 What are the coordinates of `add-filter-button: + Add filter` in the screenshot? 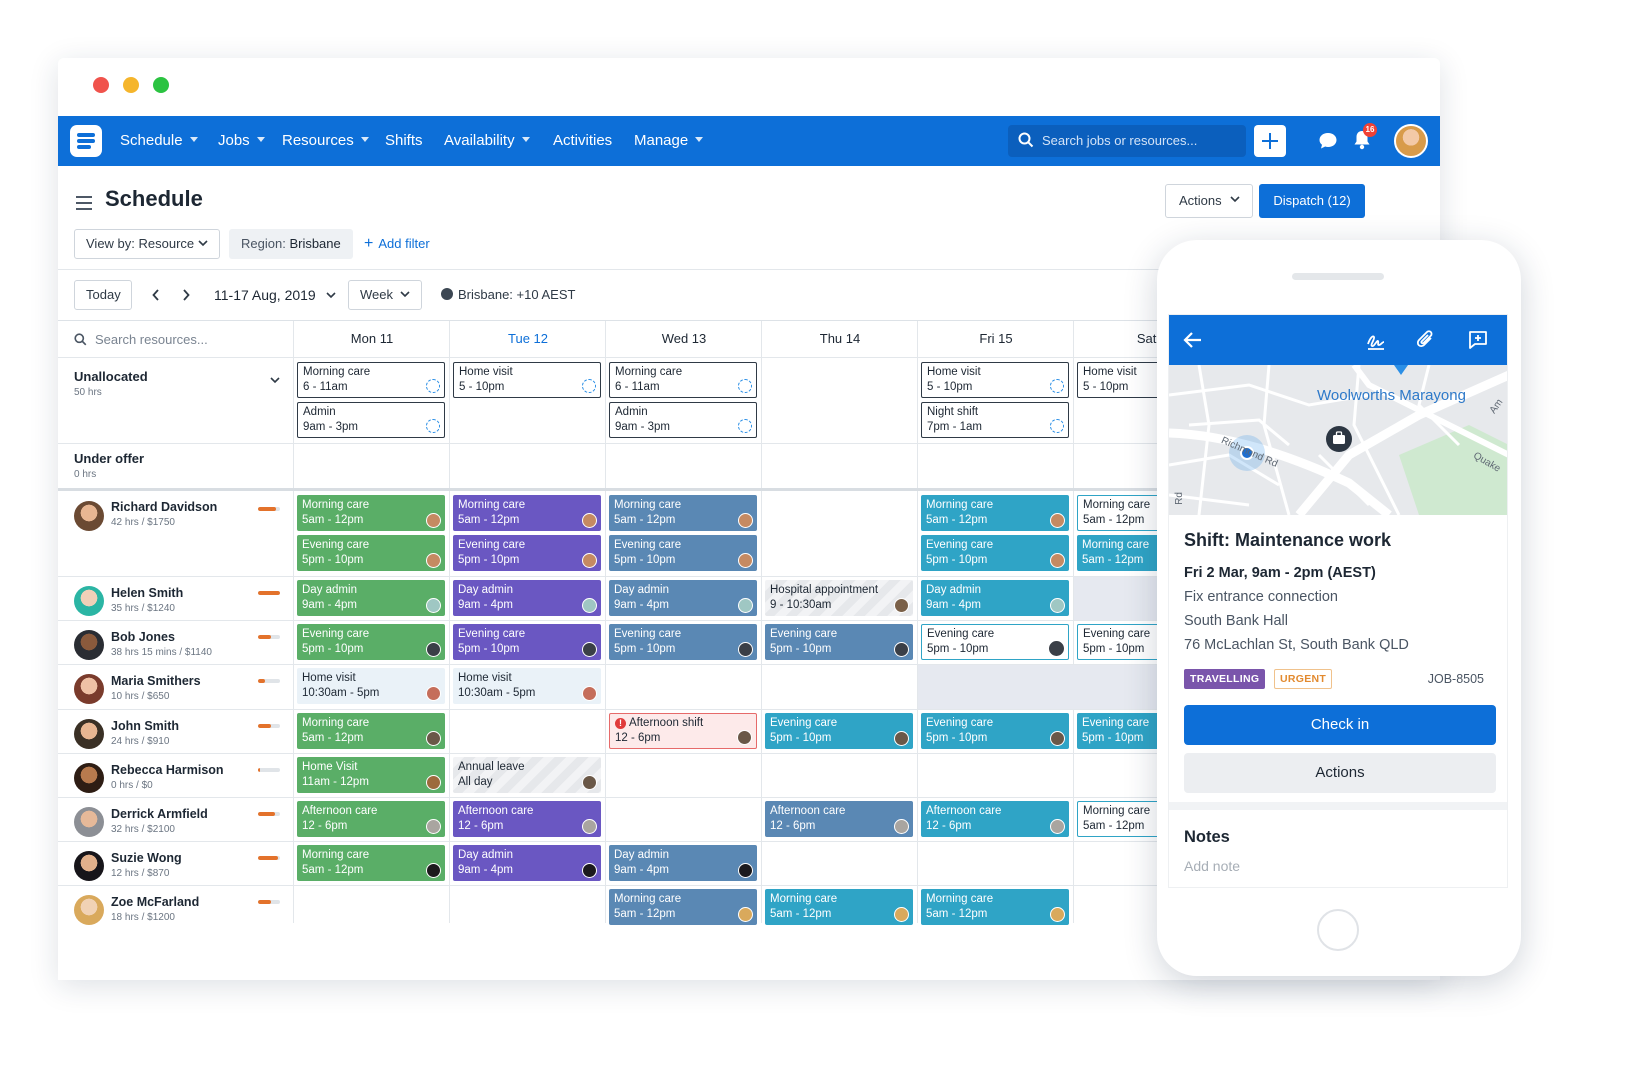 It's located at (397, 244).